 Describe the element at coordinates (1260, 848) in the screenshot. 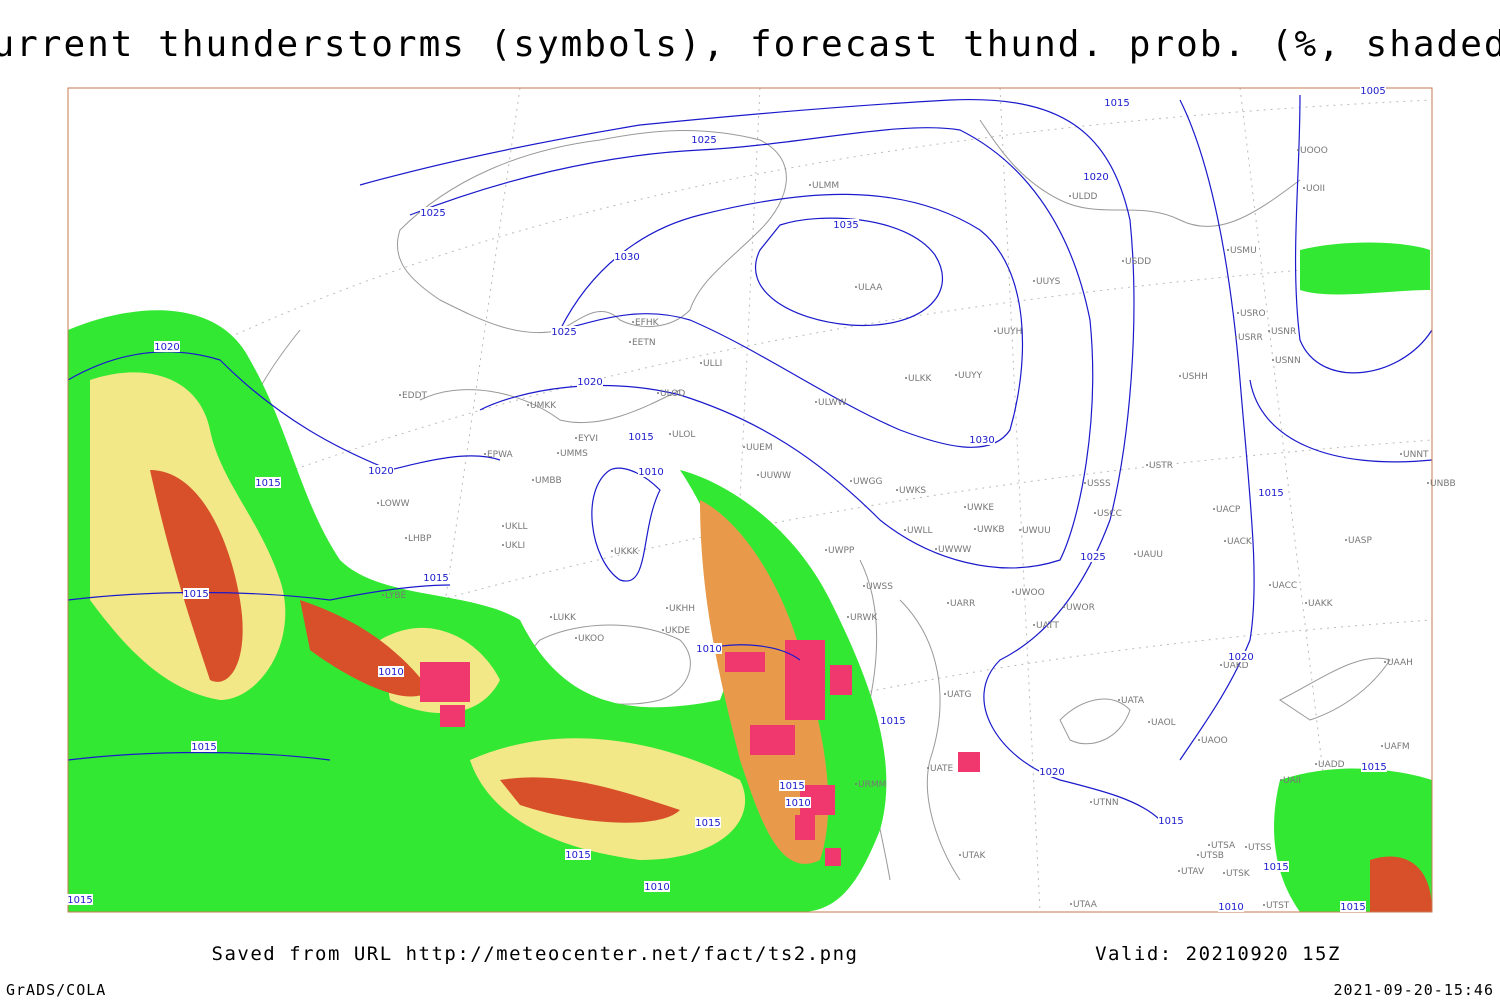

I see `station-label: UTSS` at that location.